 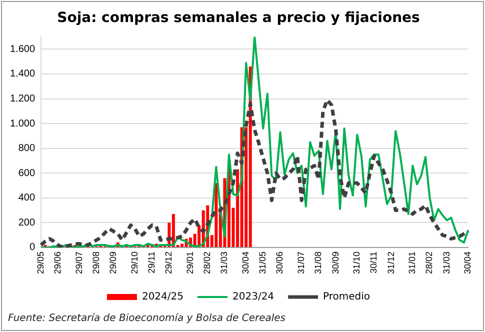 I want to click on y-tick-label: 400, so click(x=27, y=198).